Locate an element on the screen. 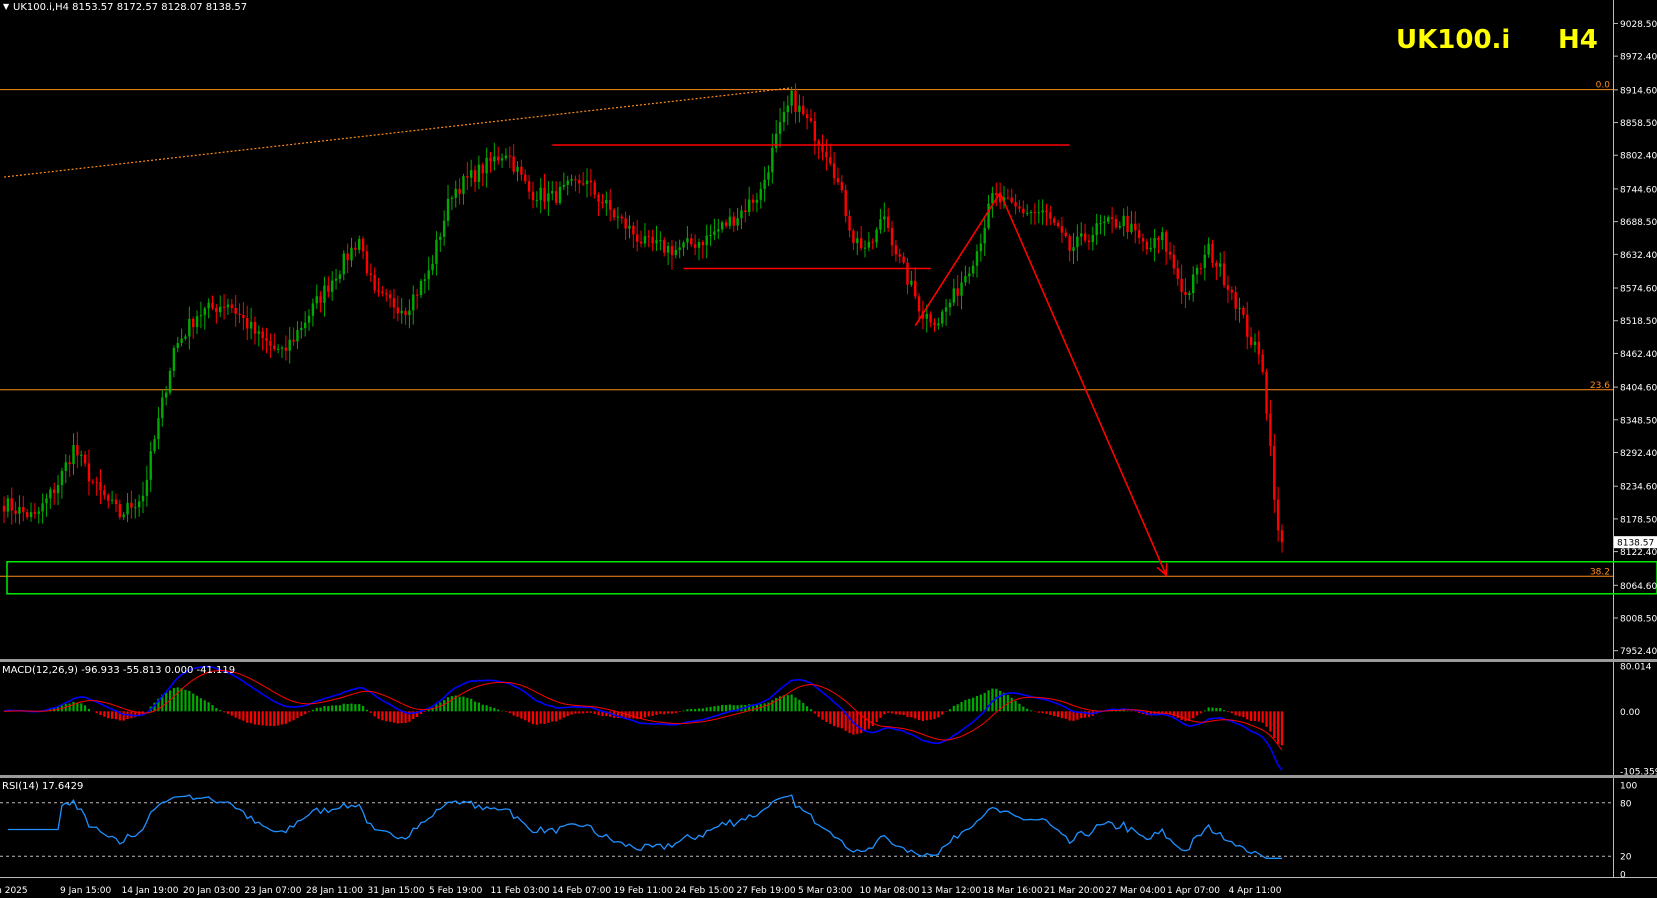 The height and width of the screenshot is (898, 1657). macd-pane is located at coordinates (643, 718).